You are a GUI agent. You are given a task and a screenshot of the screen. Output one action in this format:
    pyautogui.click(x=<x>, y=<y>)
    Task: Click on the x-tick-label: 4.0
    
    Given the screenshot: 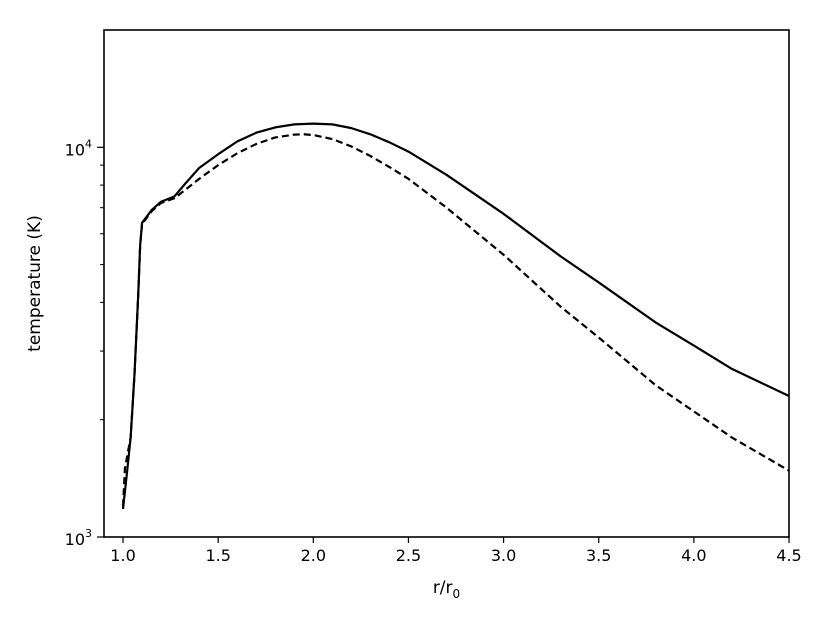 What is the action you would take?
    pyautogui.click(x=693, y=555)
    